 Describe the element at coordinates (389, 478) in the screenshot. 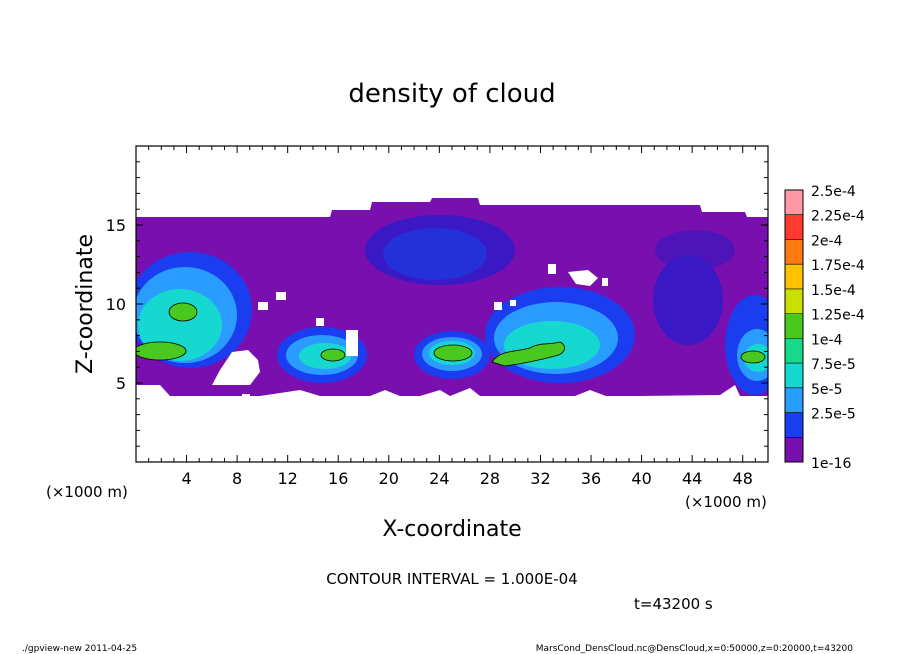

I see `x-tick-label: 20` at that location.